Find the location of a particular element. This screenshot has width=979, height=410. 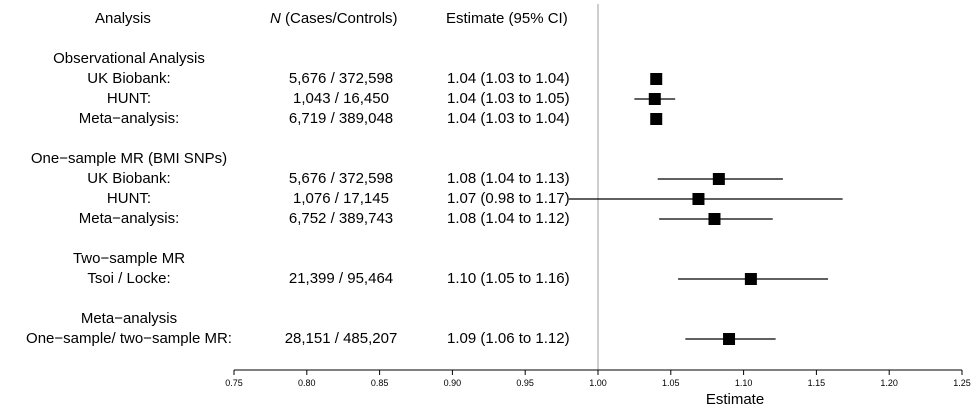

n-value: 6,719 / 389,048 is located at coordinates (341, 118).